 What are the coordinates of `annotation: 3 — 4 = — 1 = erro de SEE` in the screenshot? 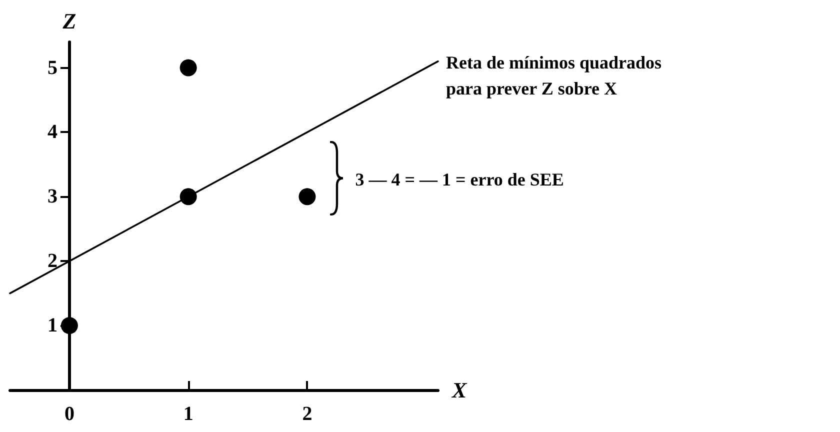 It's located at (459, 179).